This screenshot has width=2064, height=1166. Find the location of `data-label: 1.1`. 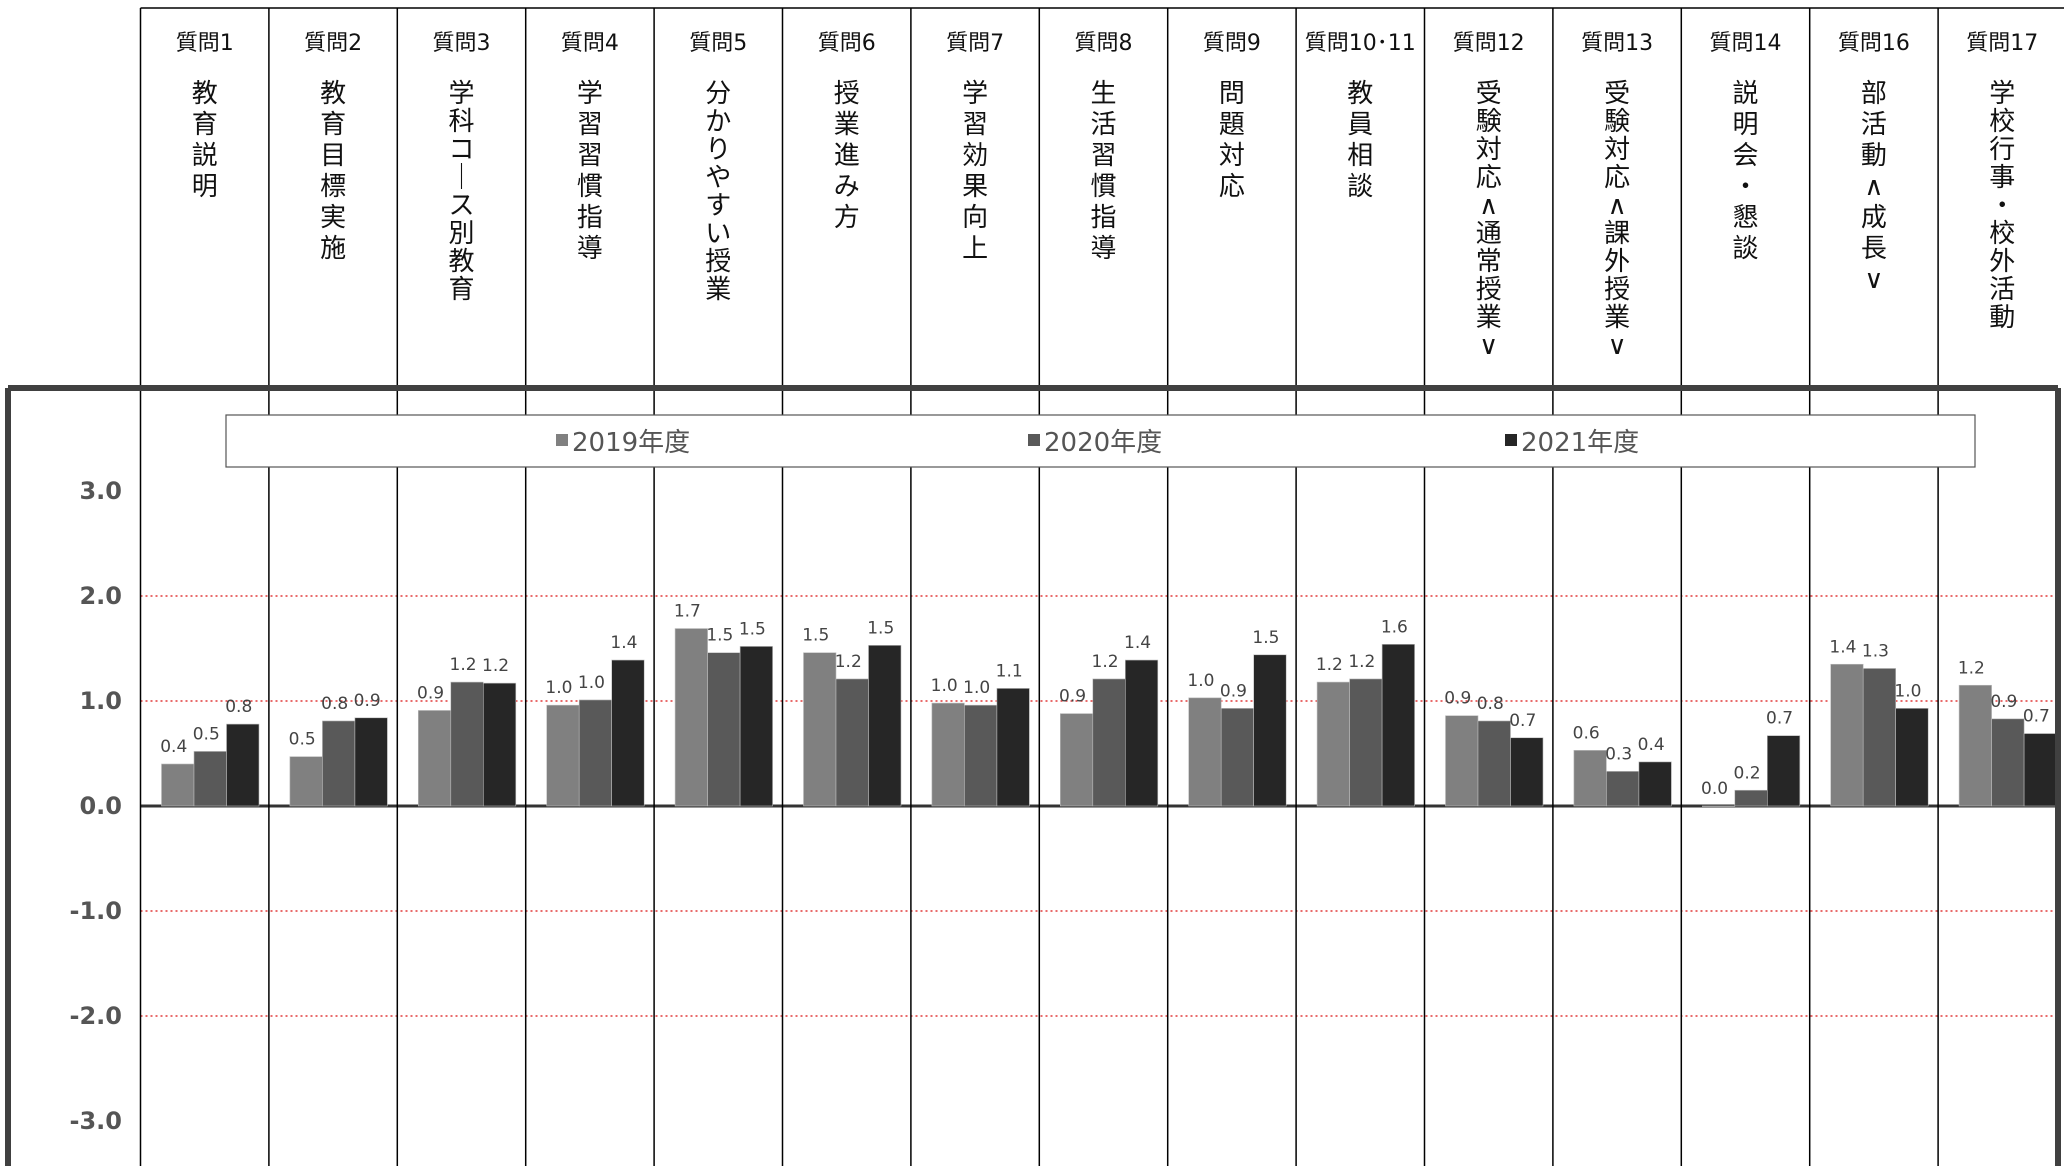

data-label: 1.1 is located at coordinates (1009, 671).